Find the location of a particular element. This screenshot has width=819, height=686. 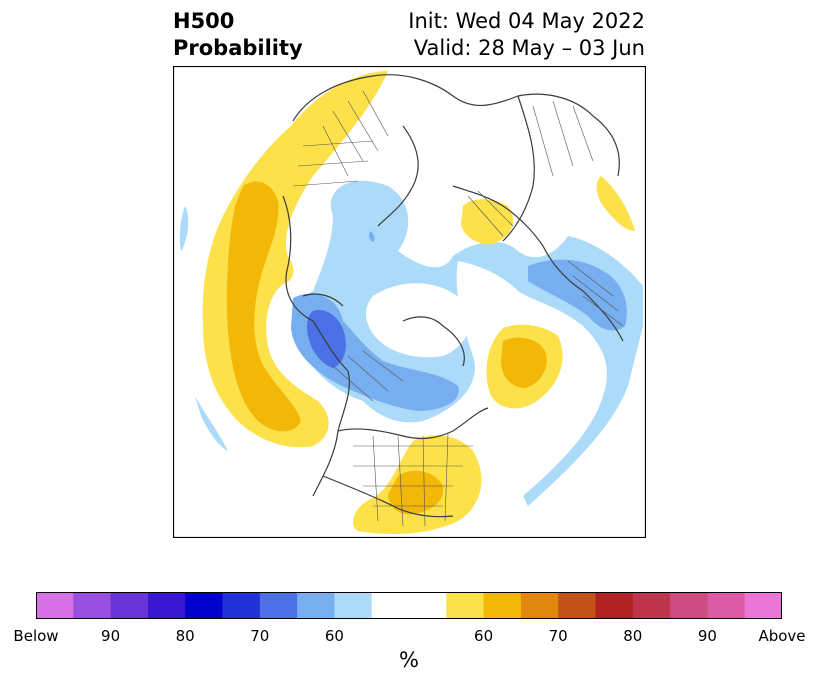

chart-title: H500 Probability is located at coordinates (238, 35).